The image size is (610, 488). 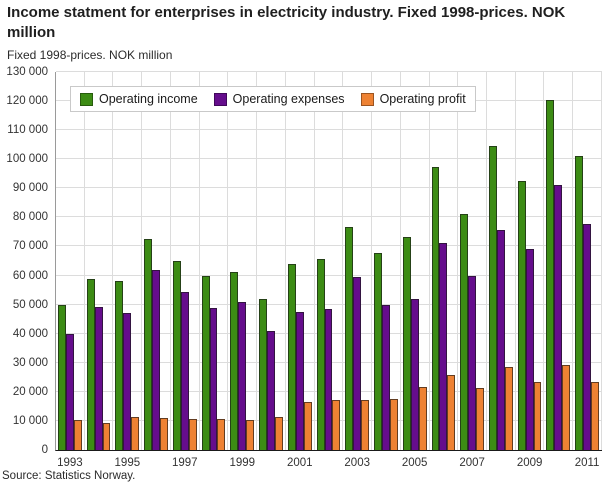 I want to click on year-group-1996, so click(x=156, y=261).